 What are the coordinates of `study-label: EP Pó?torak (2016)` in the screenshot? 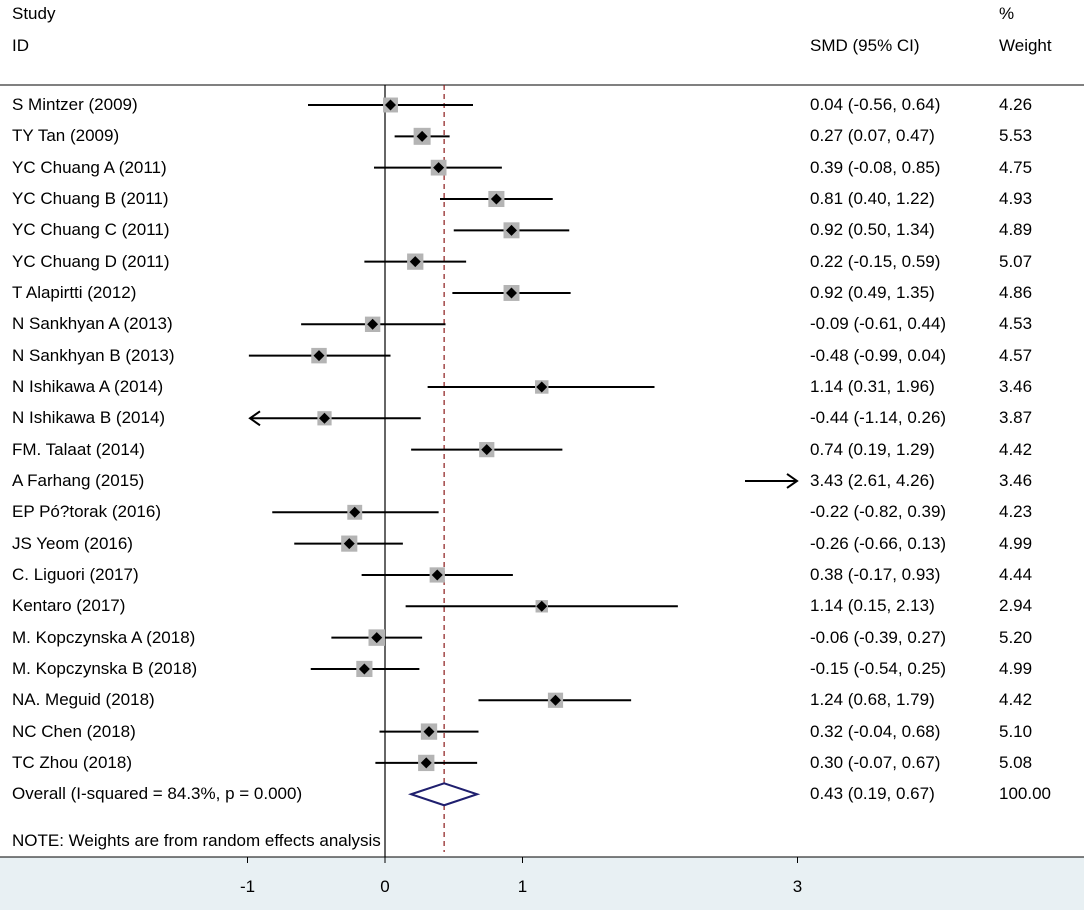 It's located at (86, 512).